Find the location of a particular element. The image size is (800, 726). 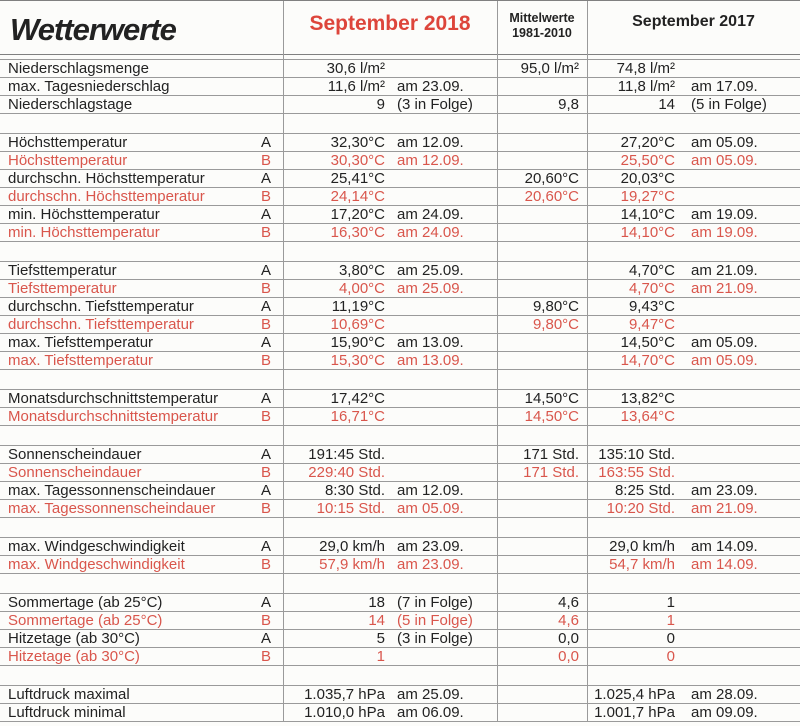

value-2018: 24,14°C is located at coordinates (357, 196).